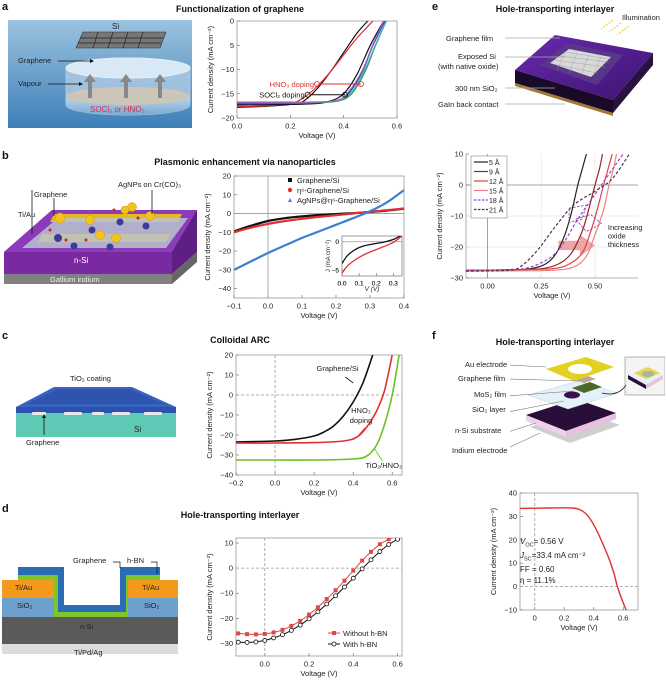  I want to click on graphene-lattice, so click(120, 40).